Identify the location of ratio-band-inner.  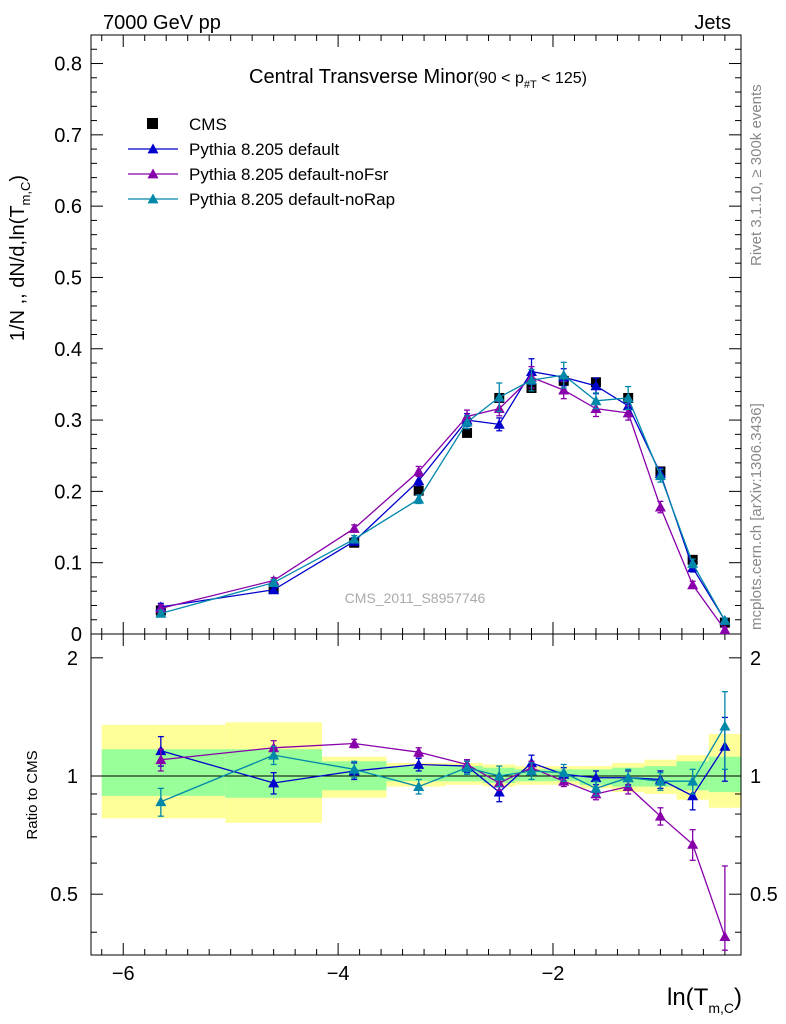
(416, 774).